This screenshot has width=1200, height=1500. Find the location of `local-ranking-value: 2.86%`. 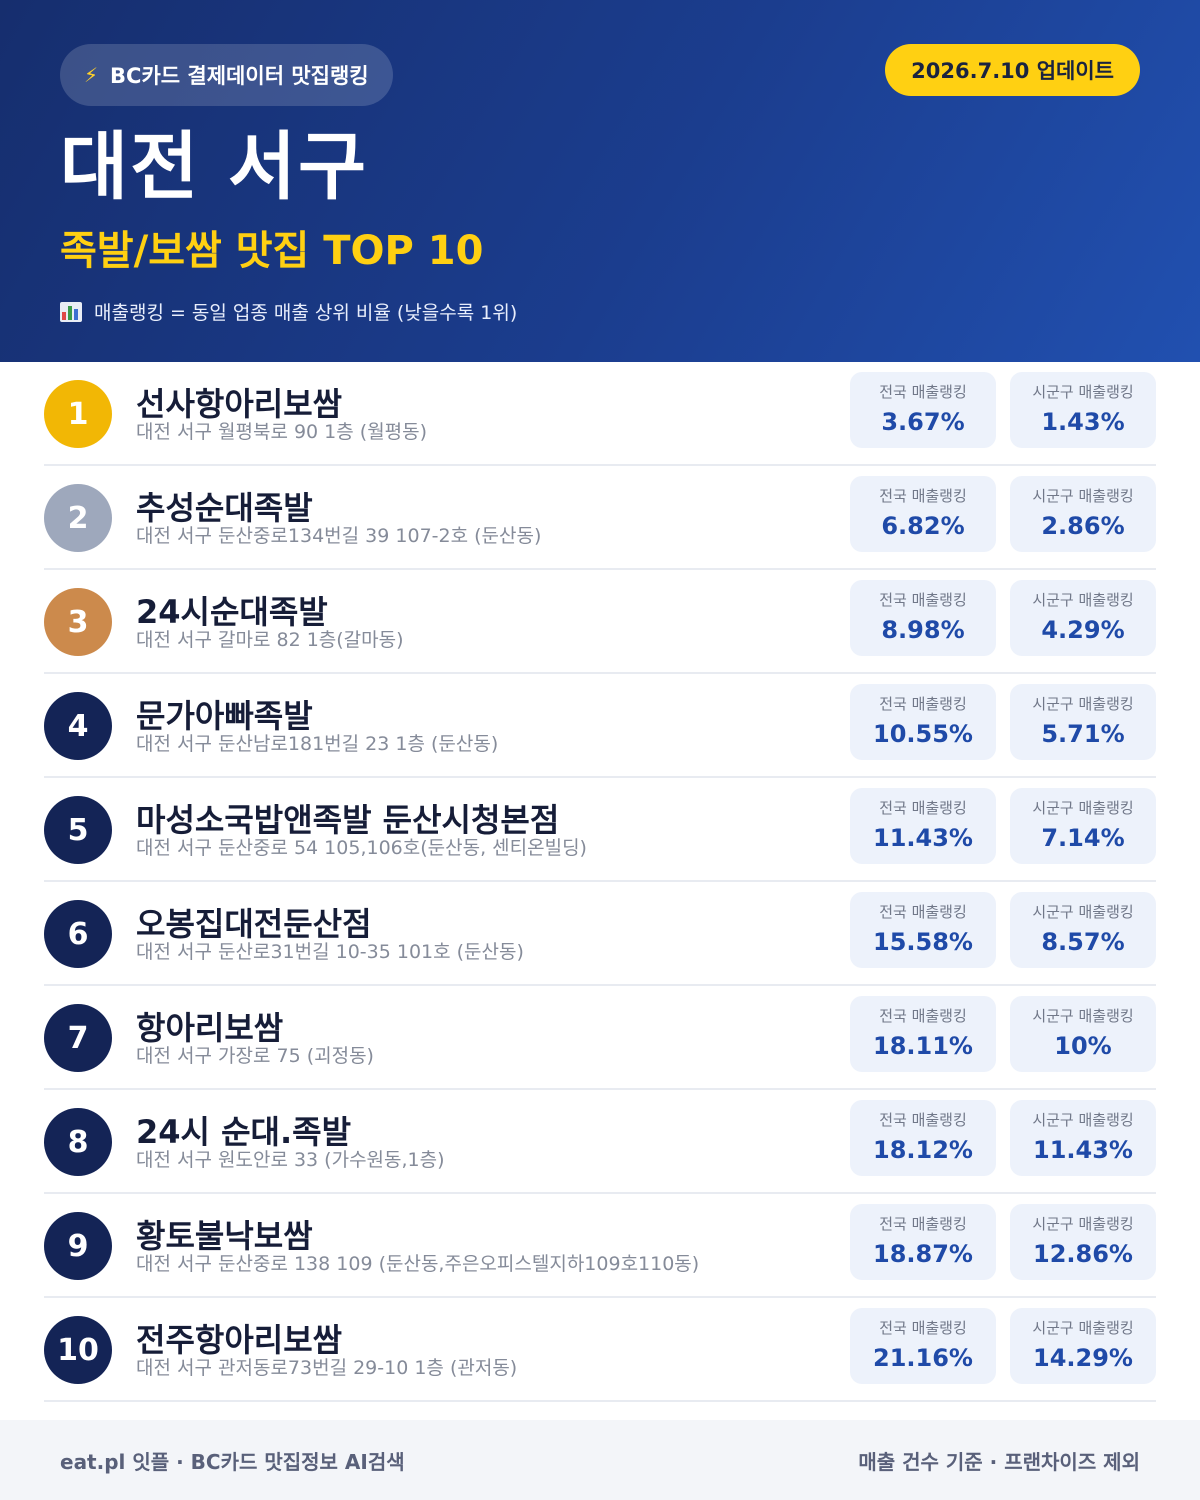

local-ranking-value: 2.86% is located at coordinates (1083, 526).